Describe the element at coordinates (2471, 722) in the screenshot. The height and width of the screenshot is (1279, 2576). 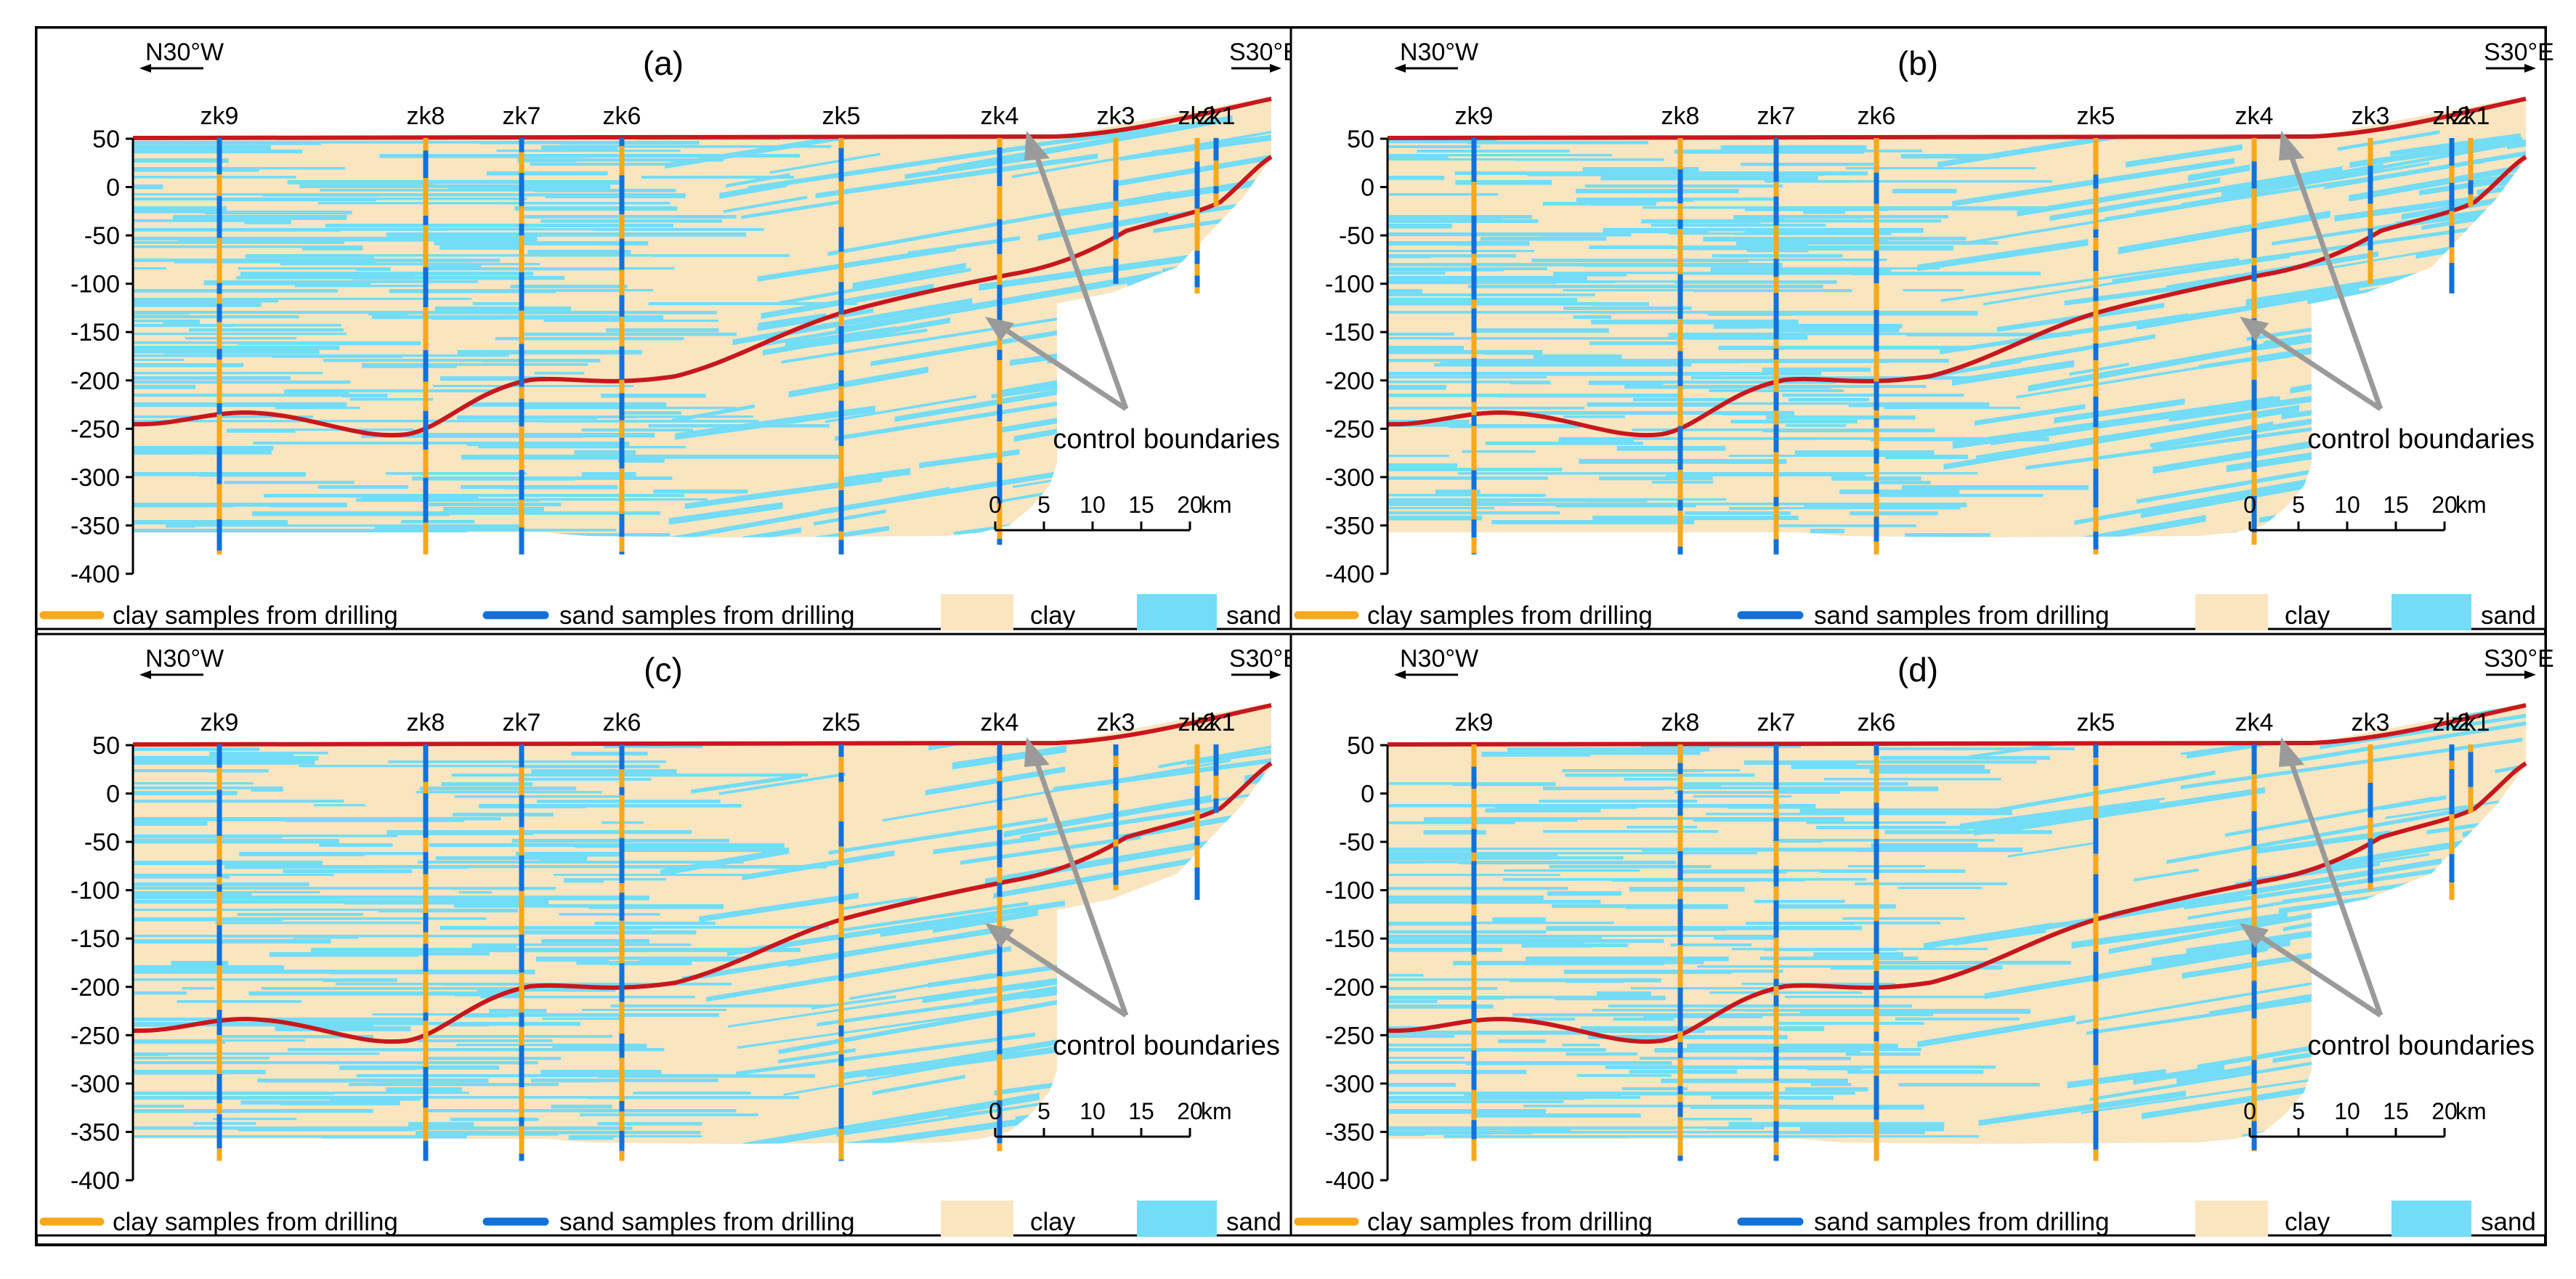
I see `well-label: zk1` at that location.